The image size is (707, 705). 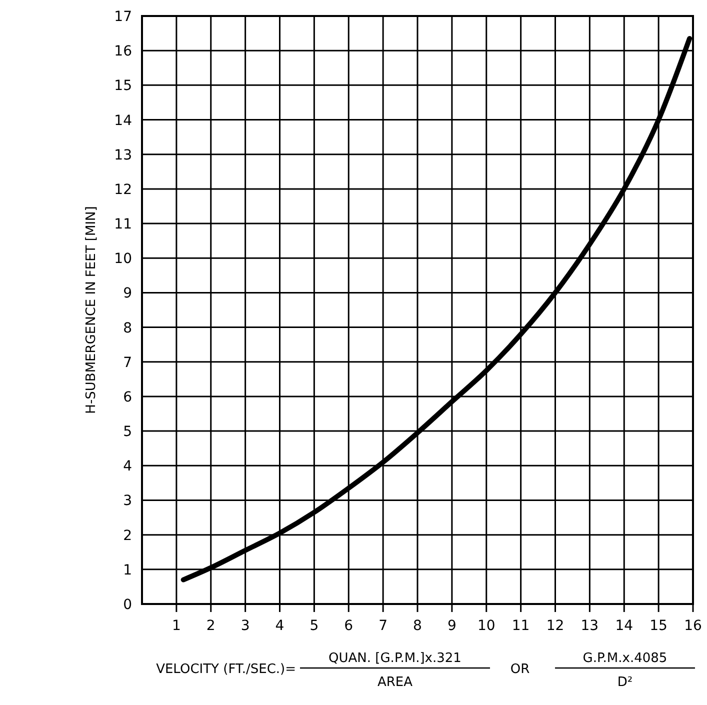 I want to click on y-tick-label: 6, so click(x=127, y=397).